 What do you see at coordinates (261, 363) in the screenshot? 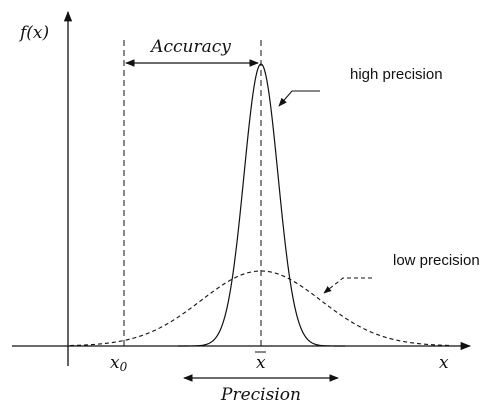
I see `mean-label: x` at bounding box center [261, 363].